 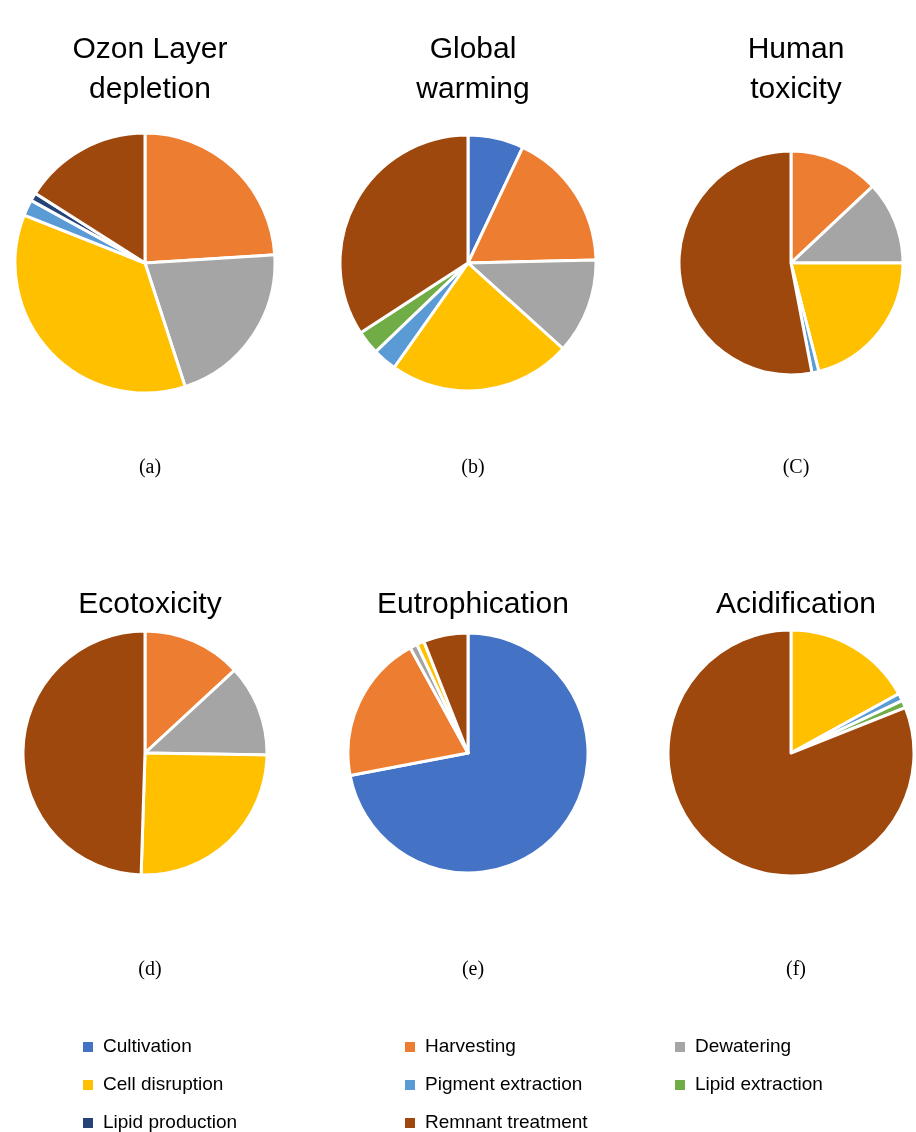 I want to click on legend-label: Cell disruption, so click(x=163, y=1083).